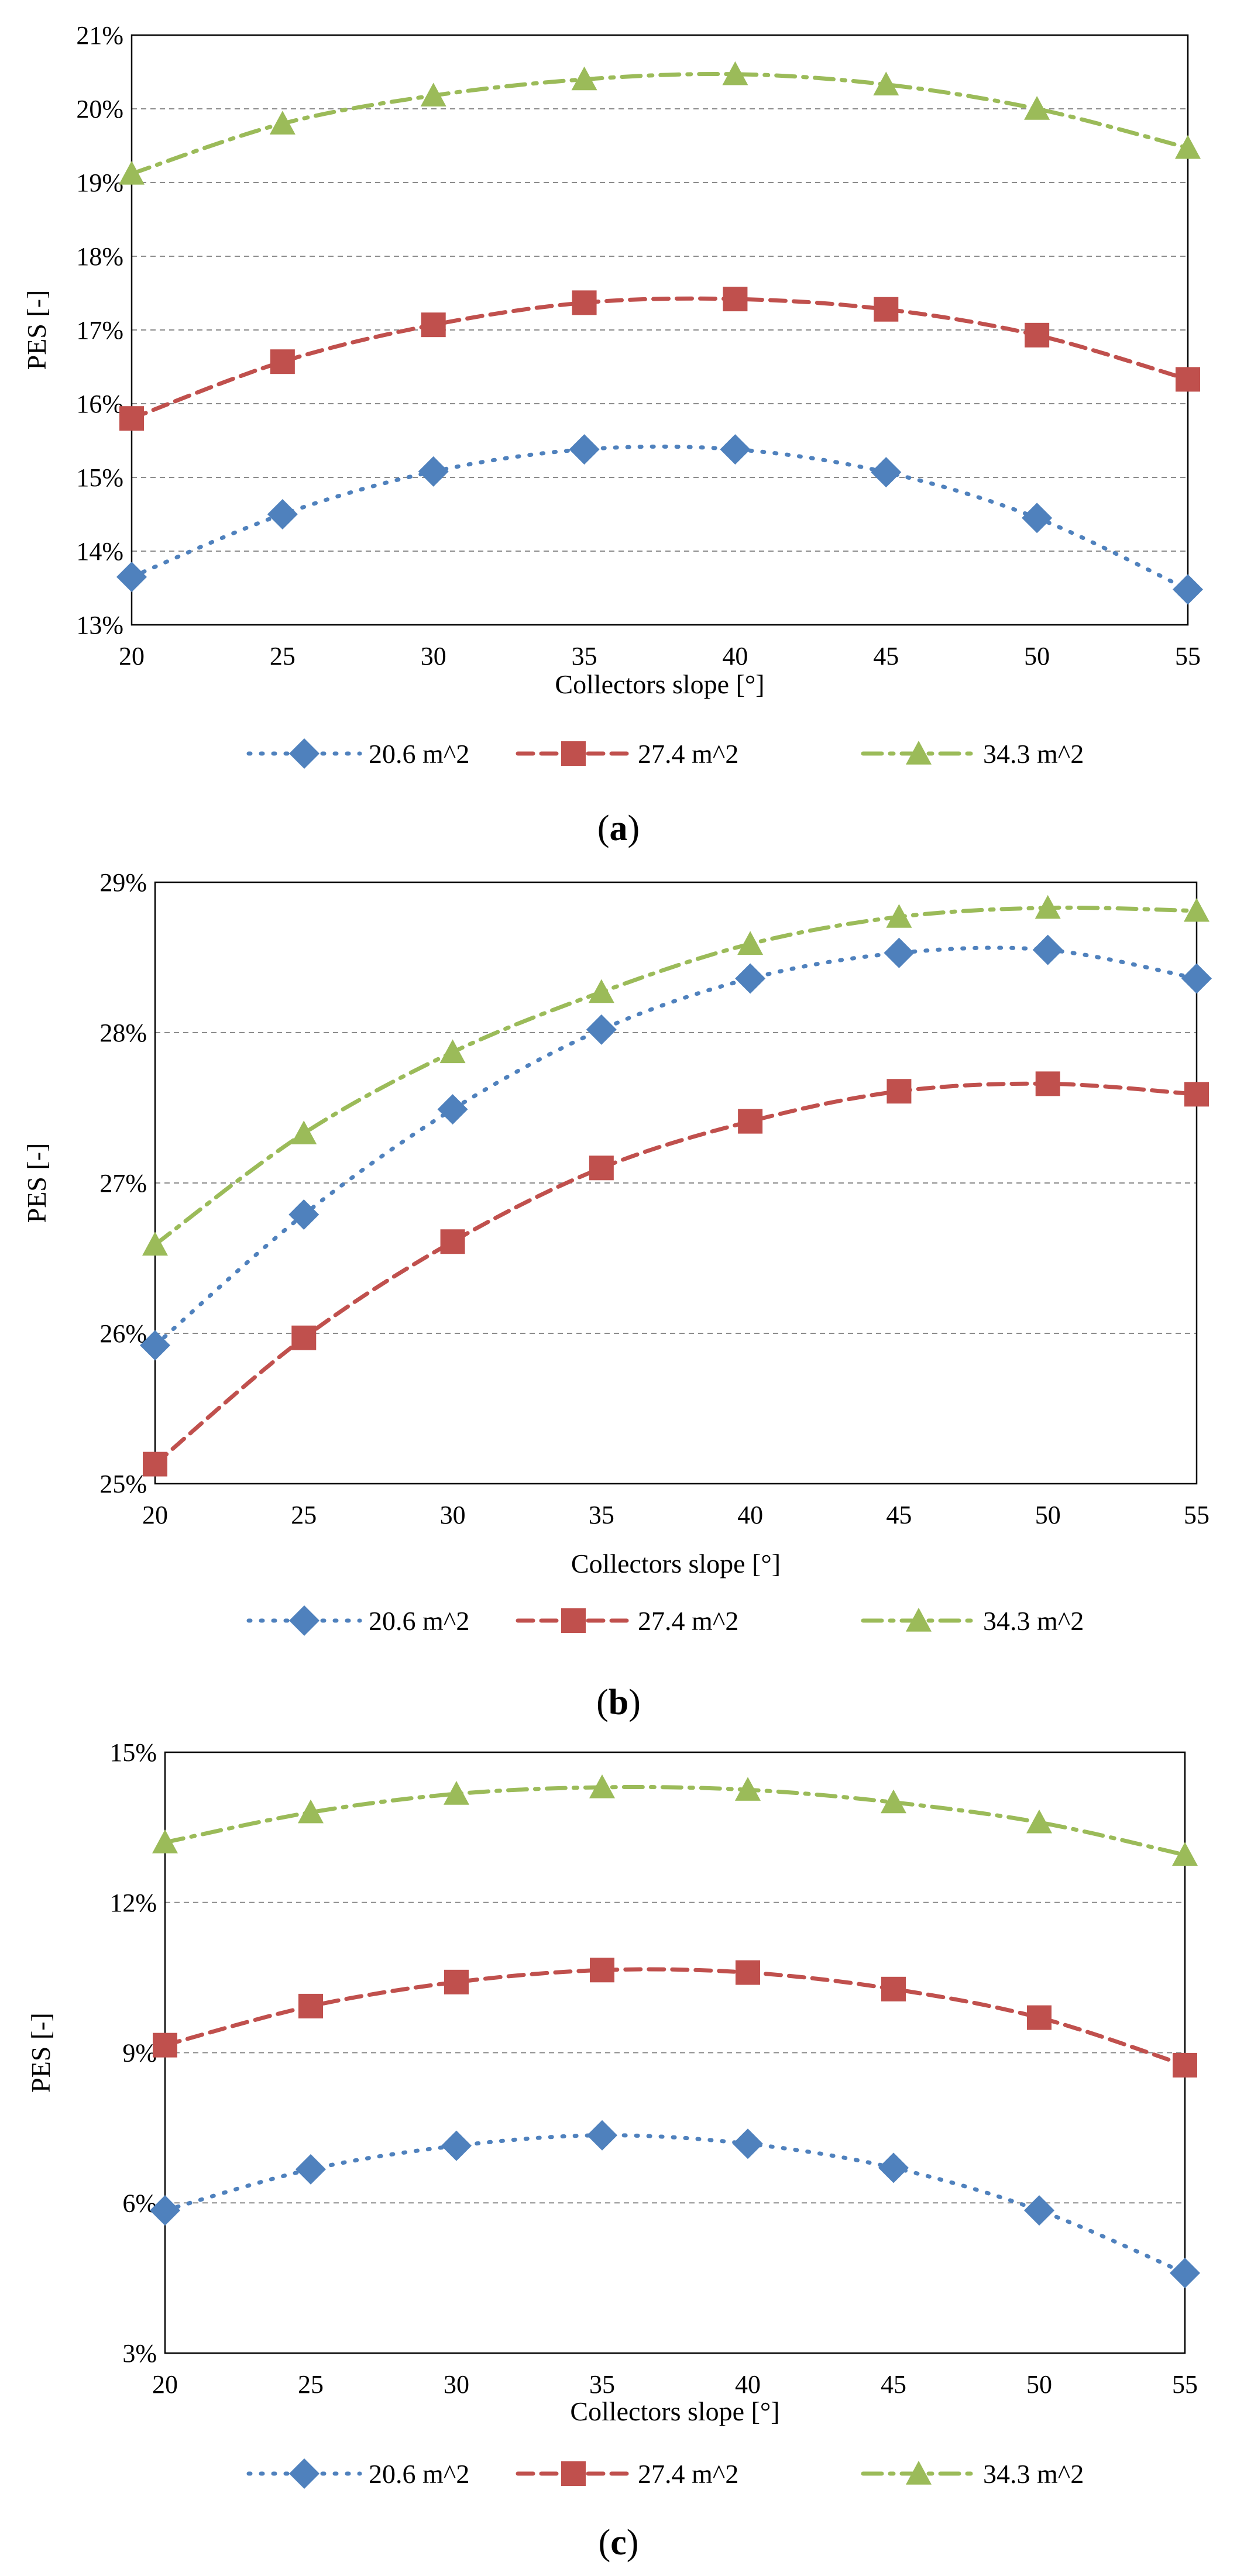 This screenshot has height=2576, width=1237. Describe the element at coordinates (100, 404) in the screenshot. I see `y-tick-label: 16%` at that location.